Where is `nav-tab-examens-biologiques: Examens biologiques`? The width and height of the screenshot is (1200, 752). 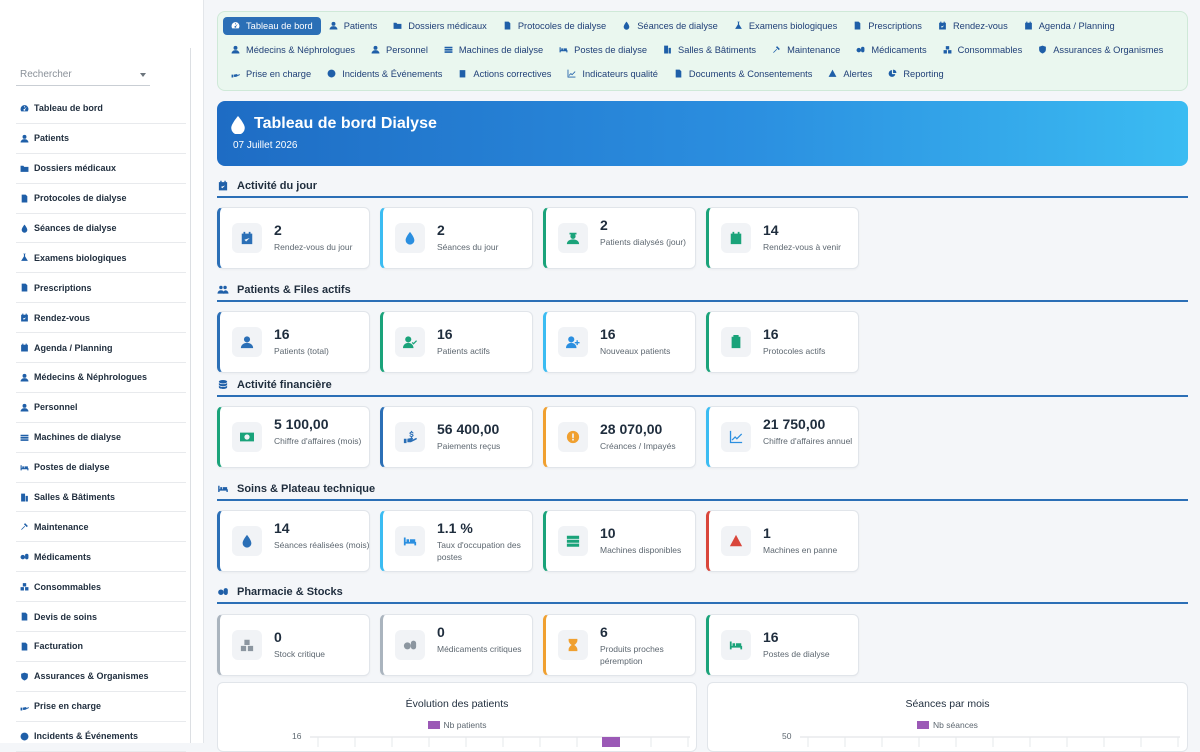 nav-tab-examens-biologiques: Examens biologiques is located at coordinates (785, 26).